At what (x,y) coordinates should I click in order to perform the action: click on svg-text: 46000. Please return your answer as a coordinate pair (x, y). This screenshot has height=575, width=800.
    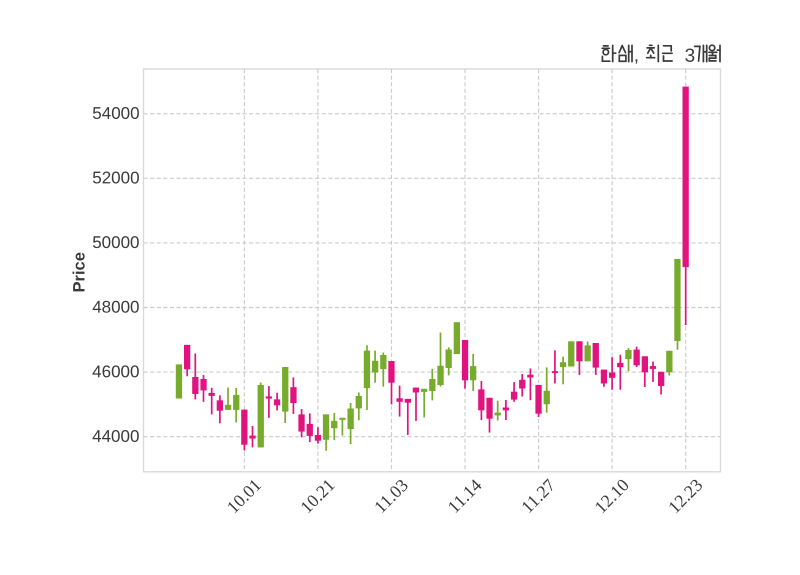
    Looking at the image, I should click on (115, 371).